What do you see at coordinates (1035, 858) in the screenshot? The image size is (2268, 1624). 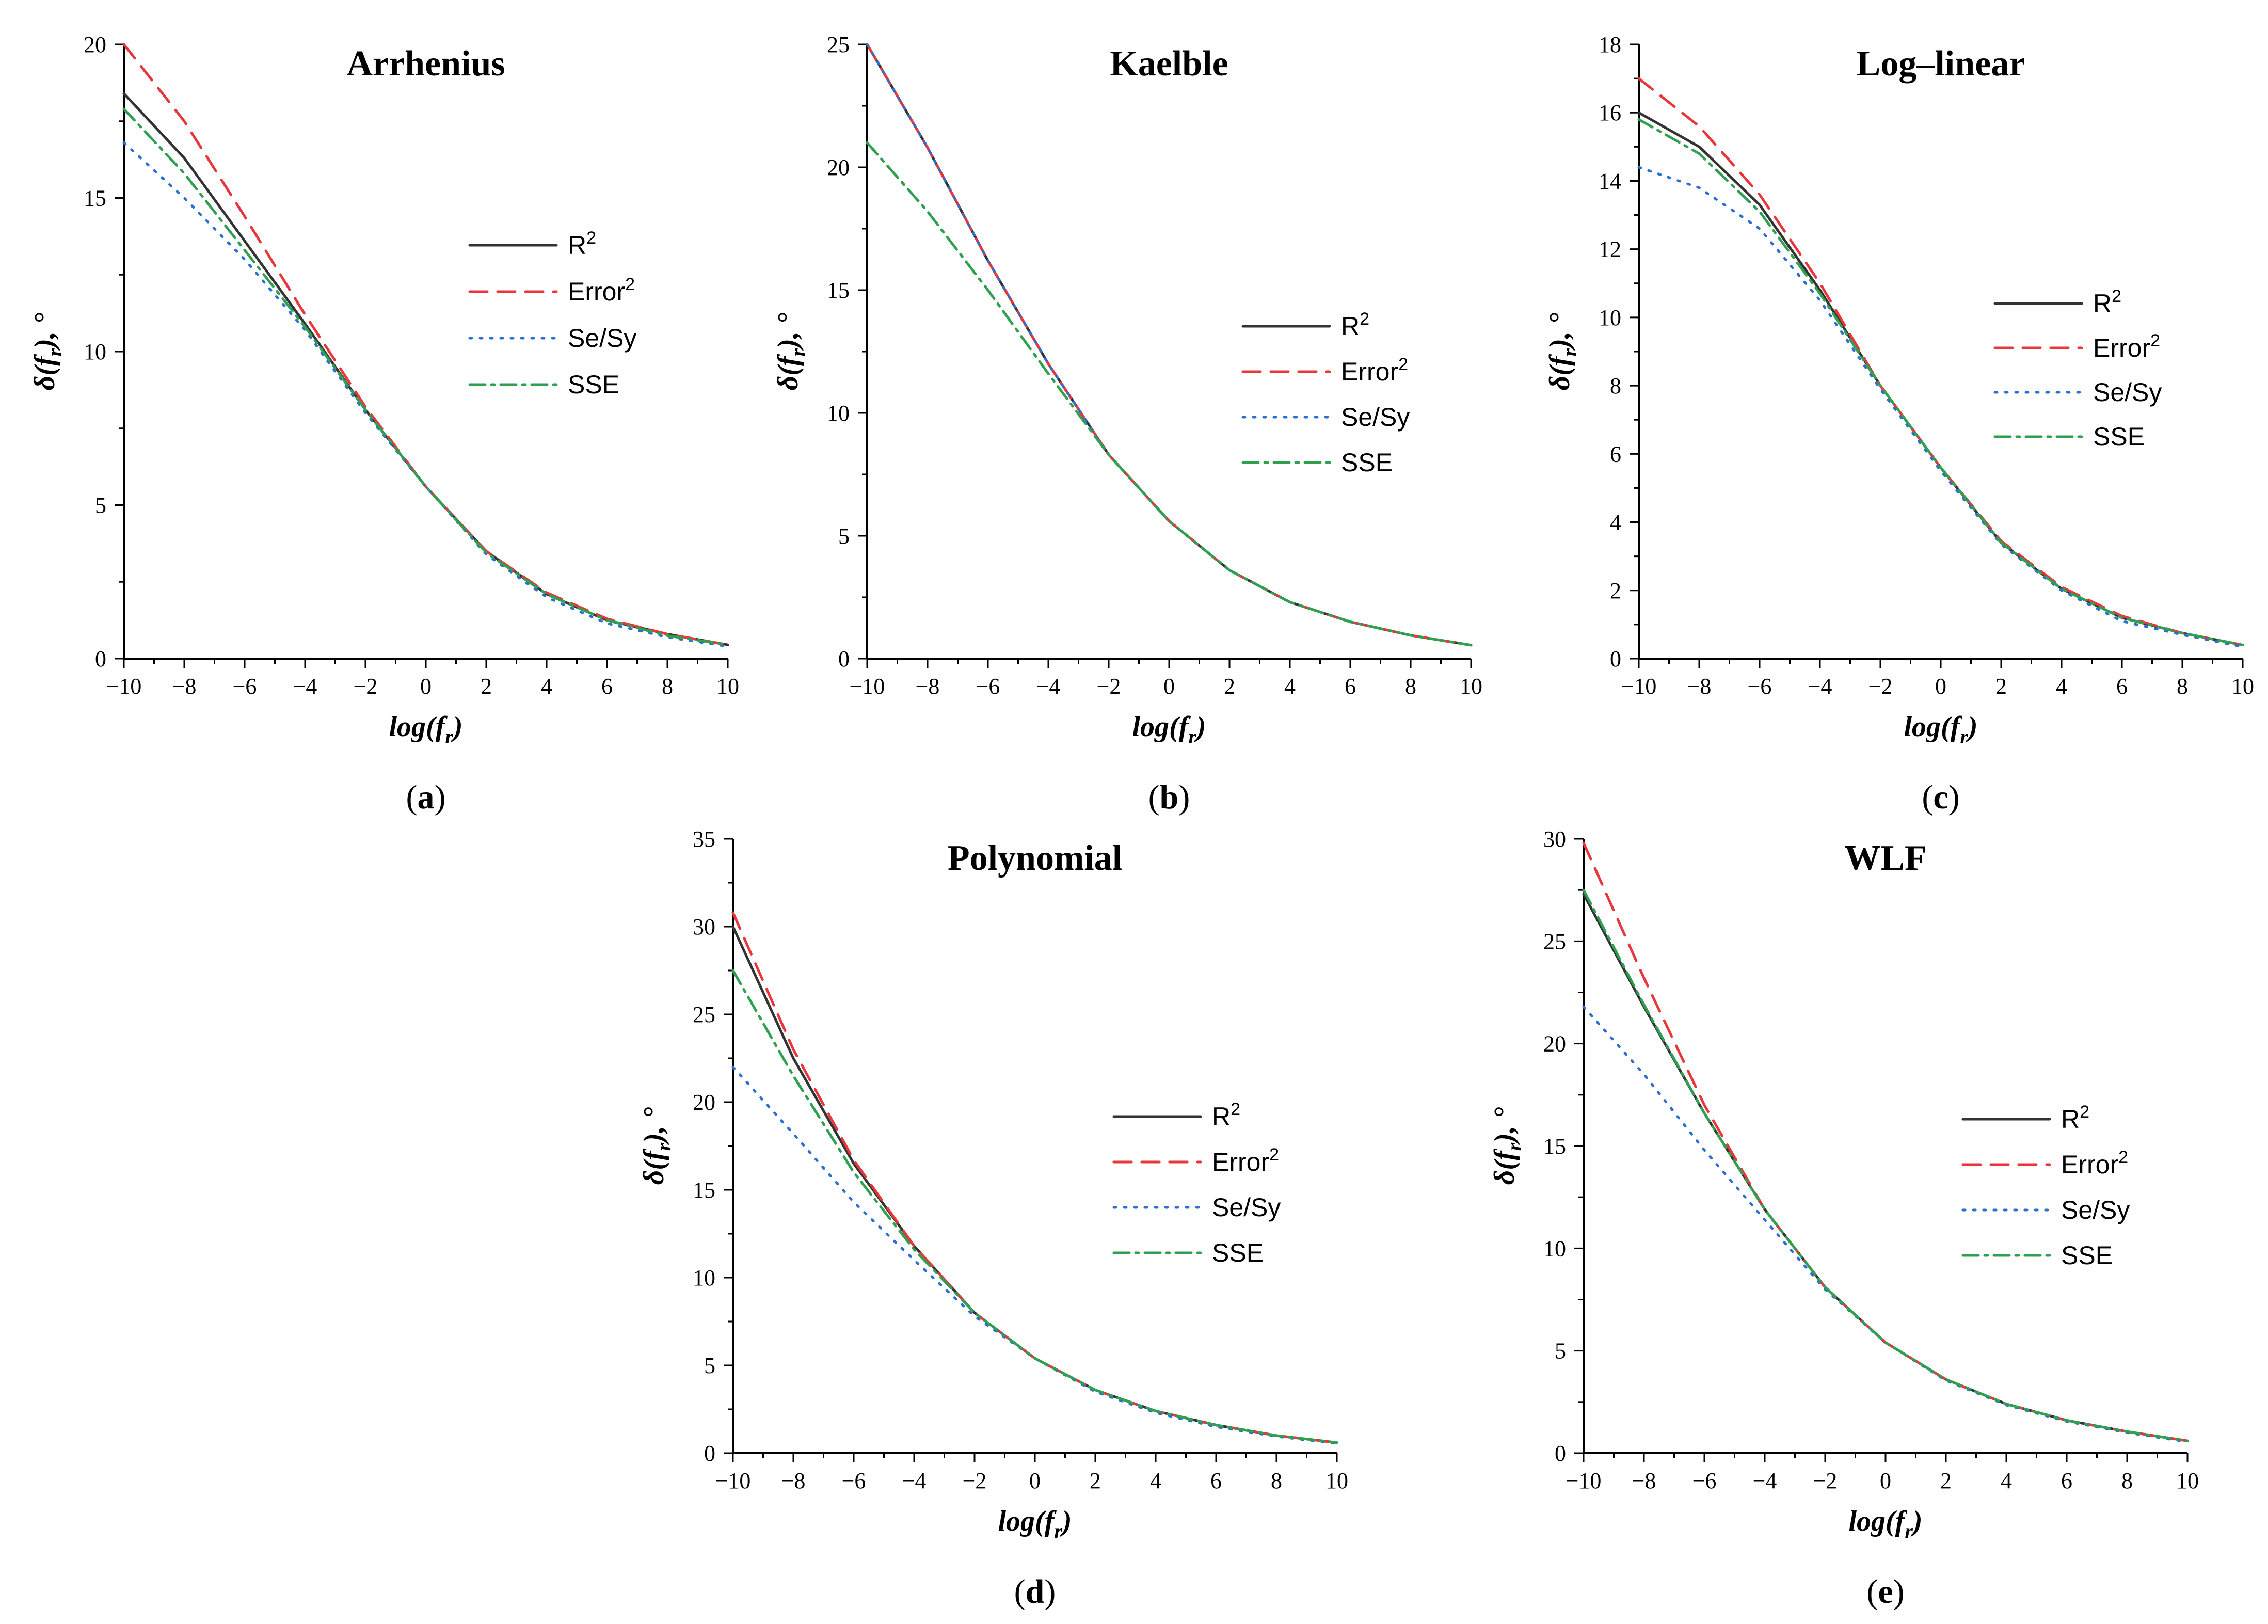 I see `chart-title: Polynomial` at bounding box center [1035, 858].